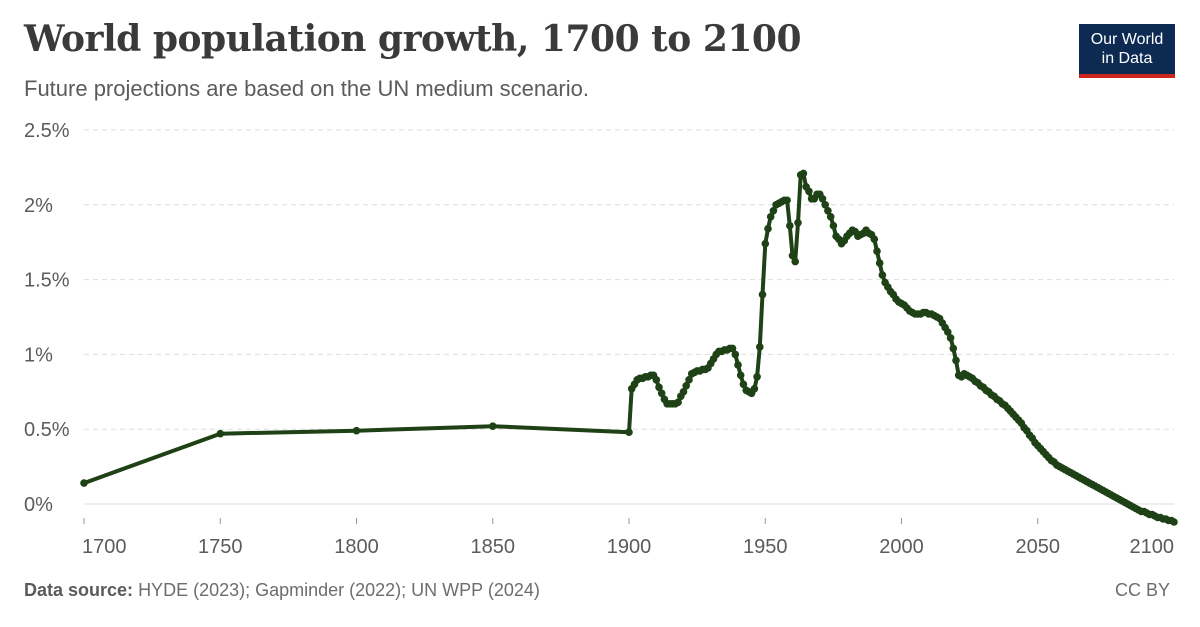  I want to click on y-tick-label: 2.5%, so click(47, 131).